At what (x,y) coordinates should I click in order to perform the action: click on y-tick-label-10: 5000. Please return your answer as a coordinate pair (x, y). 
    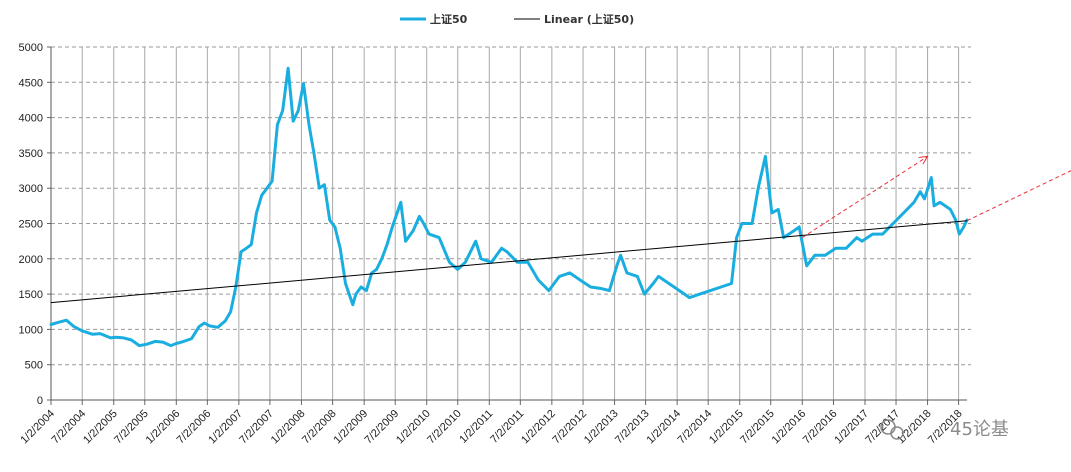
    Looking at the image, I should click on (31, 48).